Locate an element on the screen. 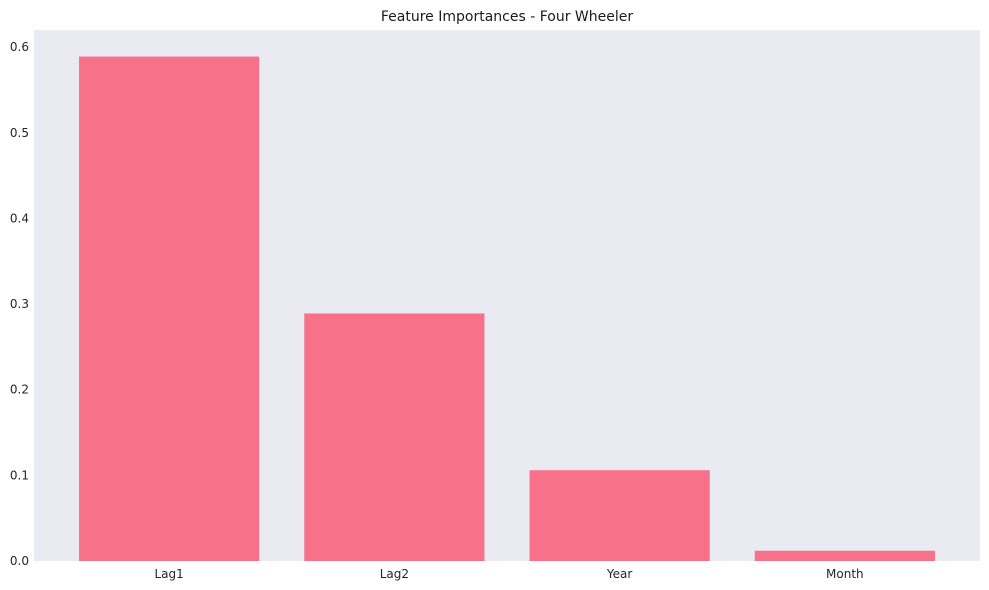  y-tick-label: 0.3 is located at coordinates (19, 304).